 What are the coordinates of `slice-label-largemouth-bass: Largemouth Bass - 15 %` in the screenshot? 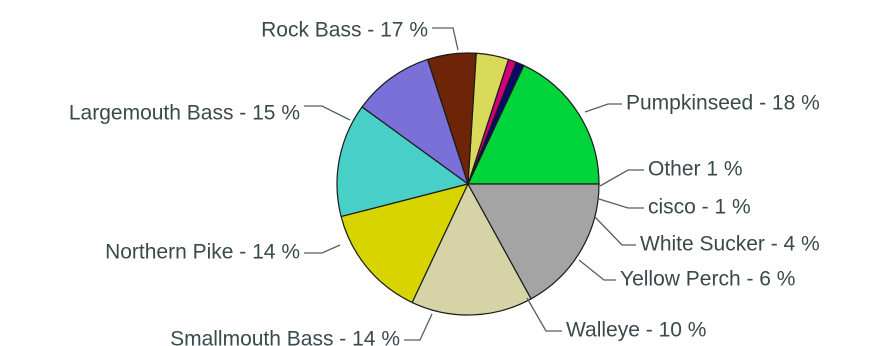 It's located at (184, 113).